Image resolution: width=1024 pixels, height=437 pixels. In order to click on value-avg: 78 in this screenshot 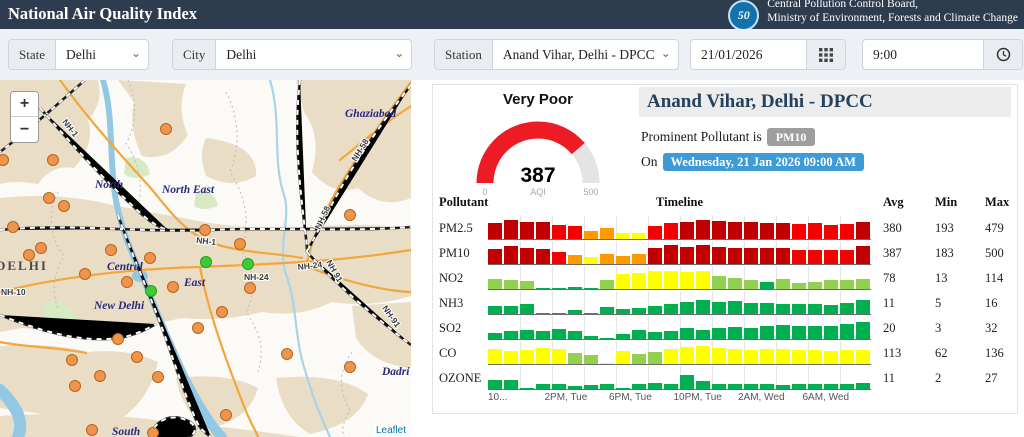, I will do `click(889, 278)`.